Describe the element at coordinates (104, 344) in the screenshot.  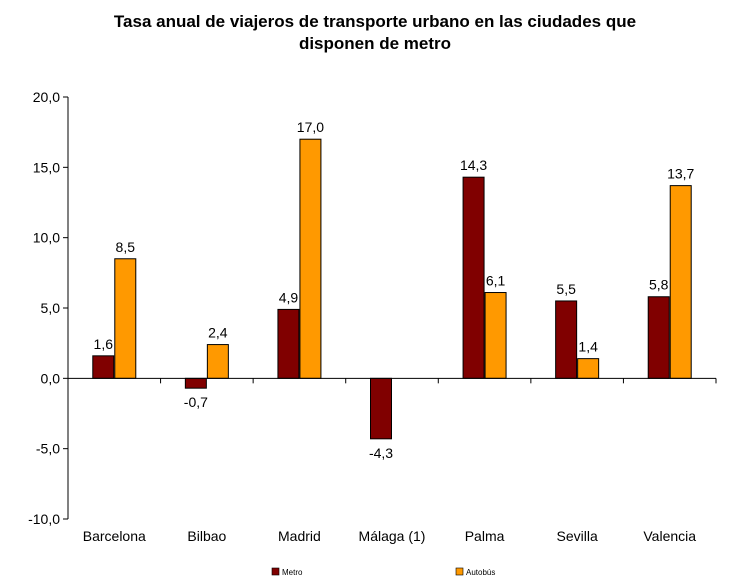
I see `data-label: 1,6` at that location.